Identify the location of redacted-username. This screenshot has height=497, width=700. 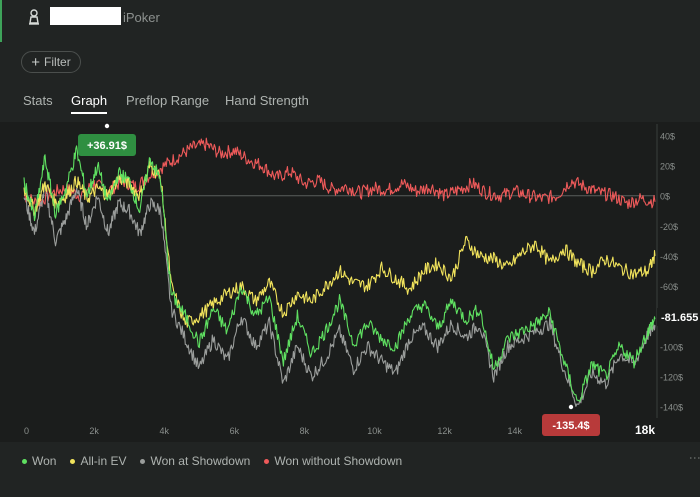
(85, 16).